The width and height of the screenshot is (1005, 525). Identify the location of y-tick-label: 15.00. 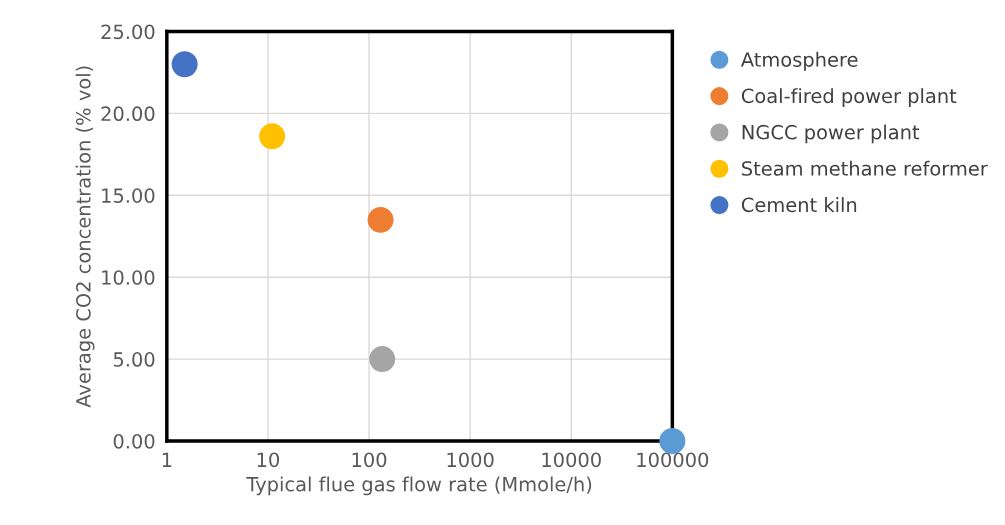
(128, 195).